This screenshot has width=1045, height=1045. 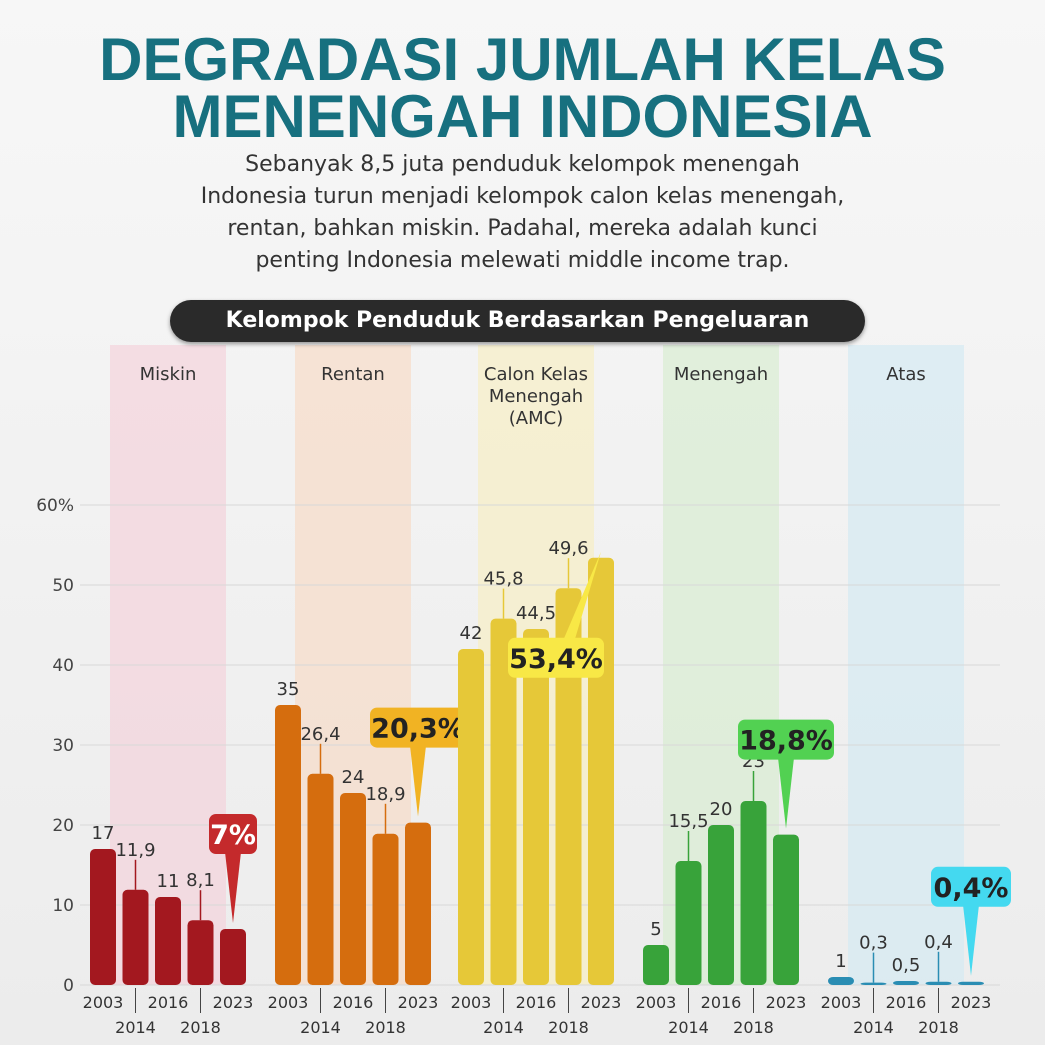 What do you see at coordinates (906, 965) in the screenshot?
I see `value-label: 0,5` at bounding box center [906, 965].